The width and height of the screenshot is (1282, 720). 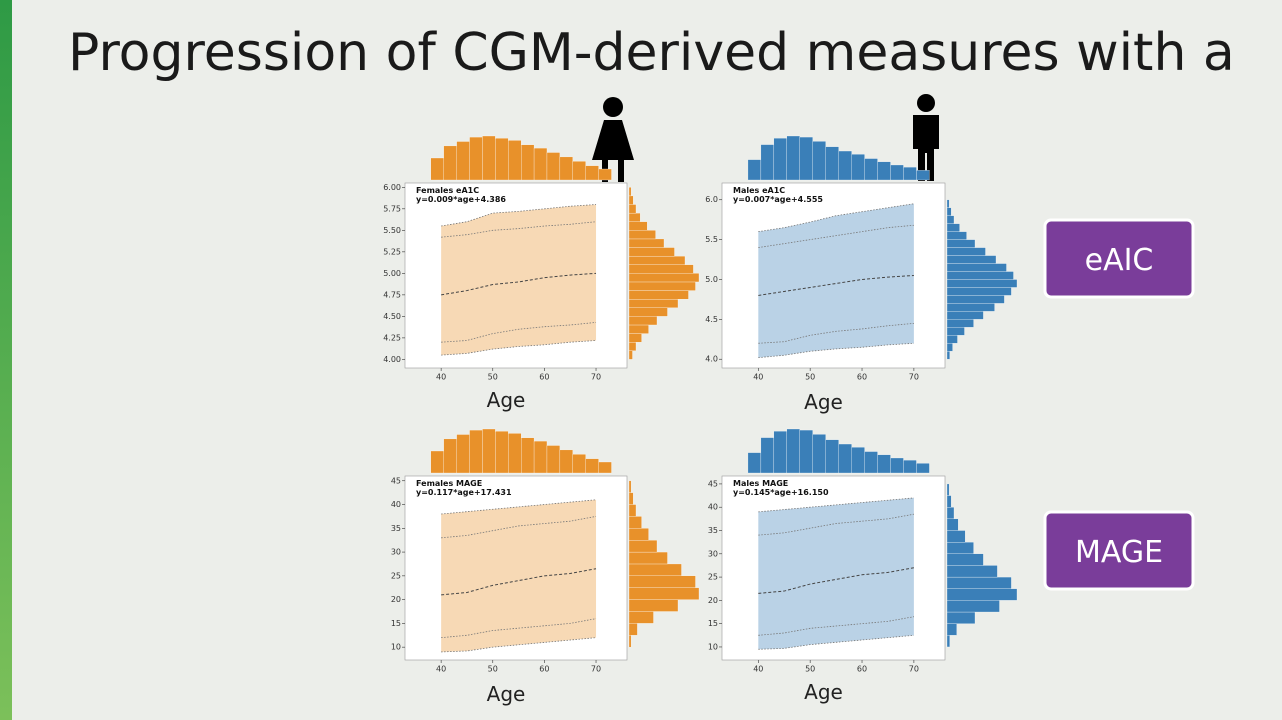 I want to click on y-tick-label: 15, so click(x=713, y=623).